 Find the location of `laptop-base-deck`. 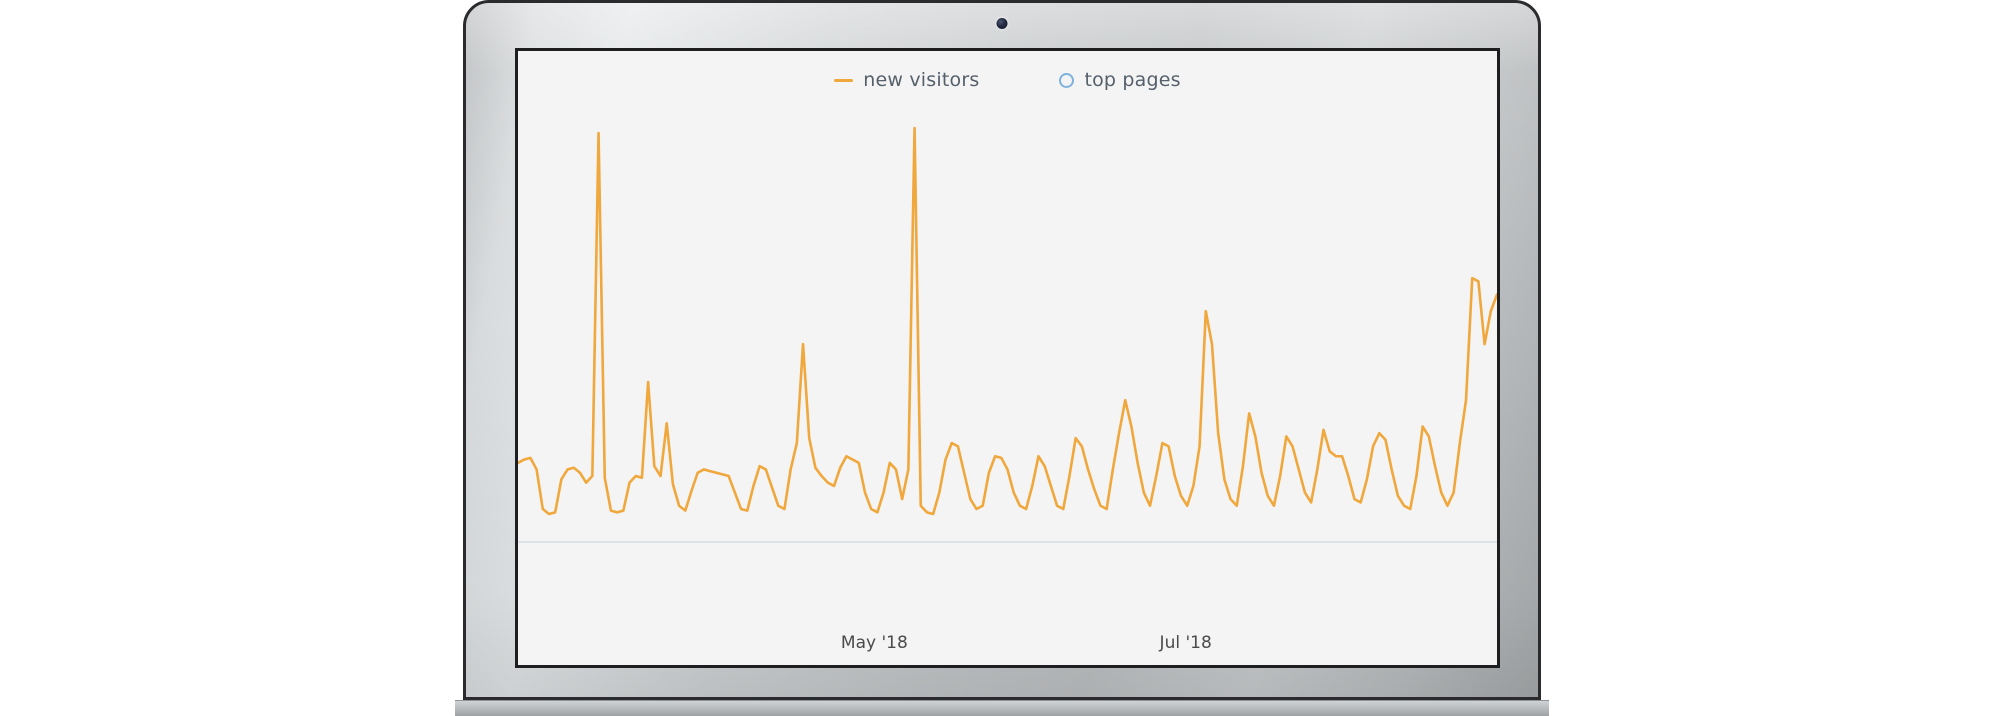

laptop-base-deck is located at coordinates (1002, 708).